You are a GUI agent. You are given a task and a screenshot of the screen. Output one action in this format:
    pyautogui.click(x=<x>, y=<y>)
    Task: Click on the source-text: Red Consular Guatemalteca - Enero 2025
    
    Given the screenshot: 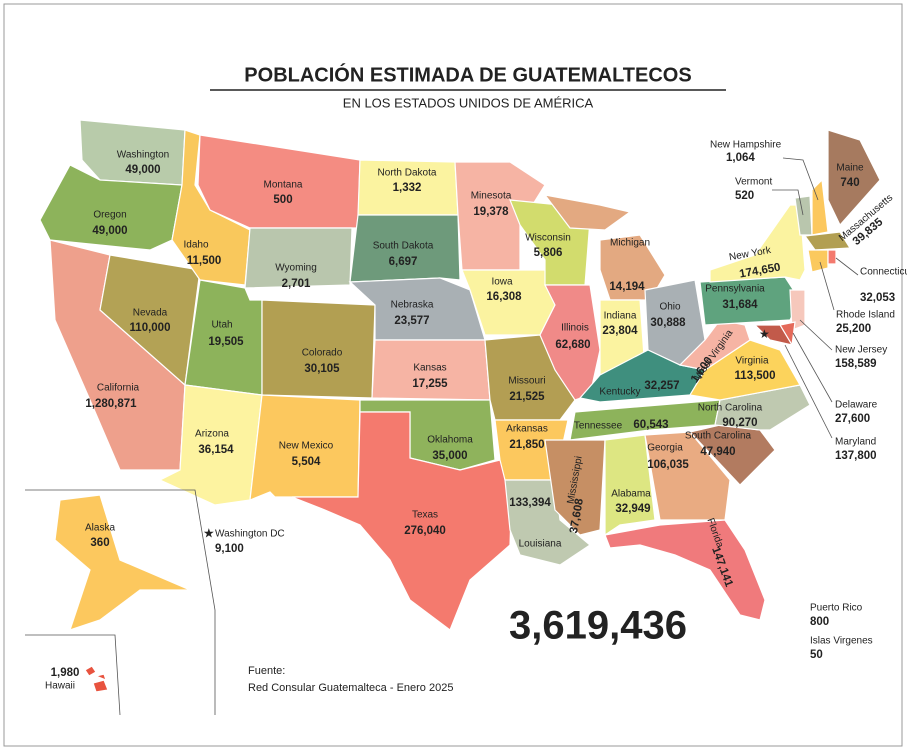 What is the action you would take?
    pyautogui.click(x=350, y=688)
    